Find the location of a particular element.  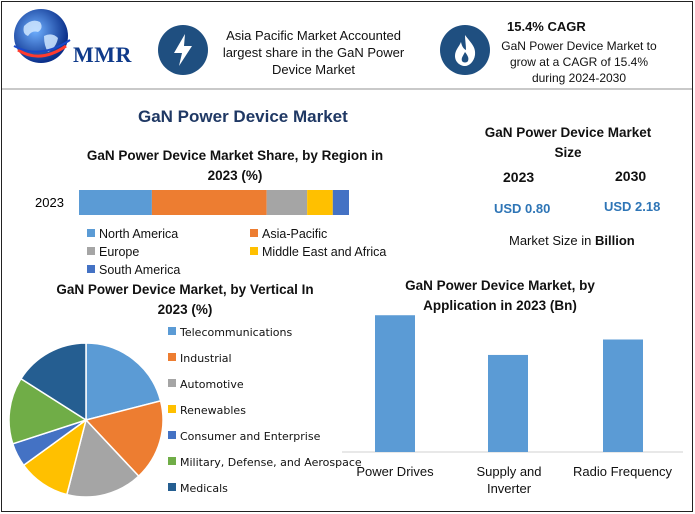

app-category-label: Power Drives is located at coordinates (395, 471).